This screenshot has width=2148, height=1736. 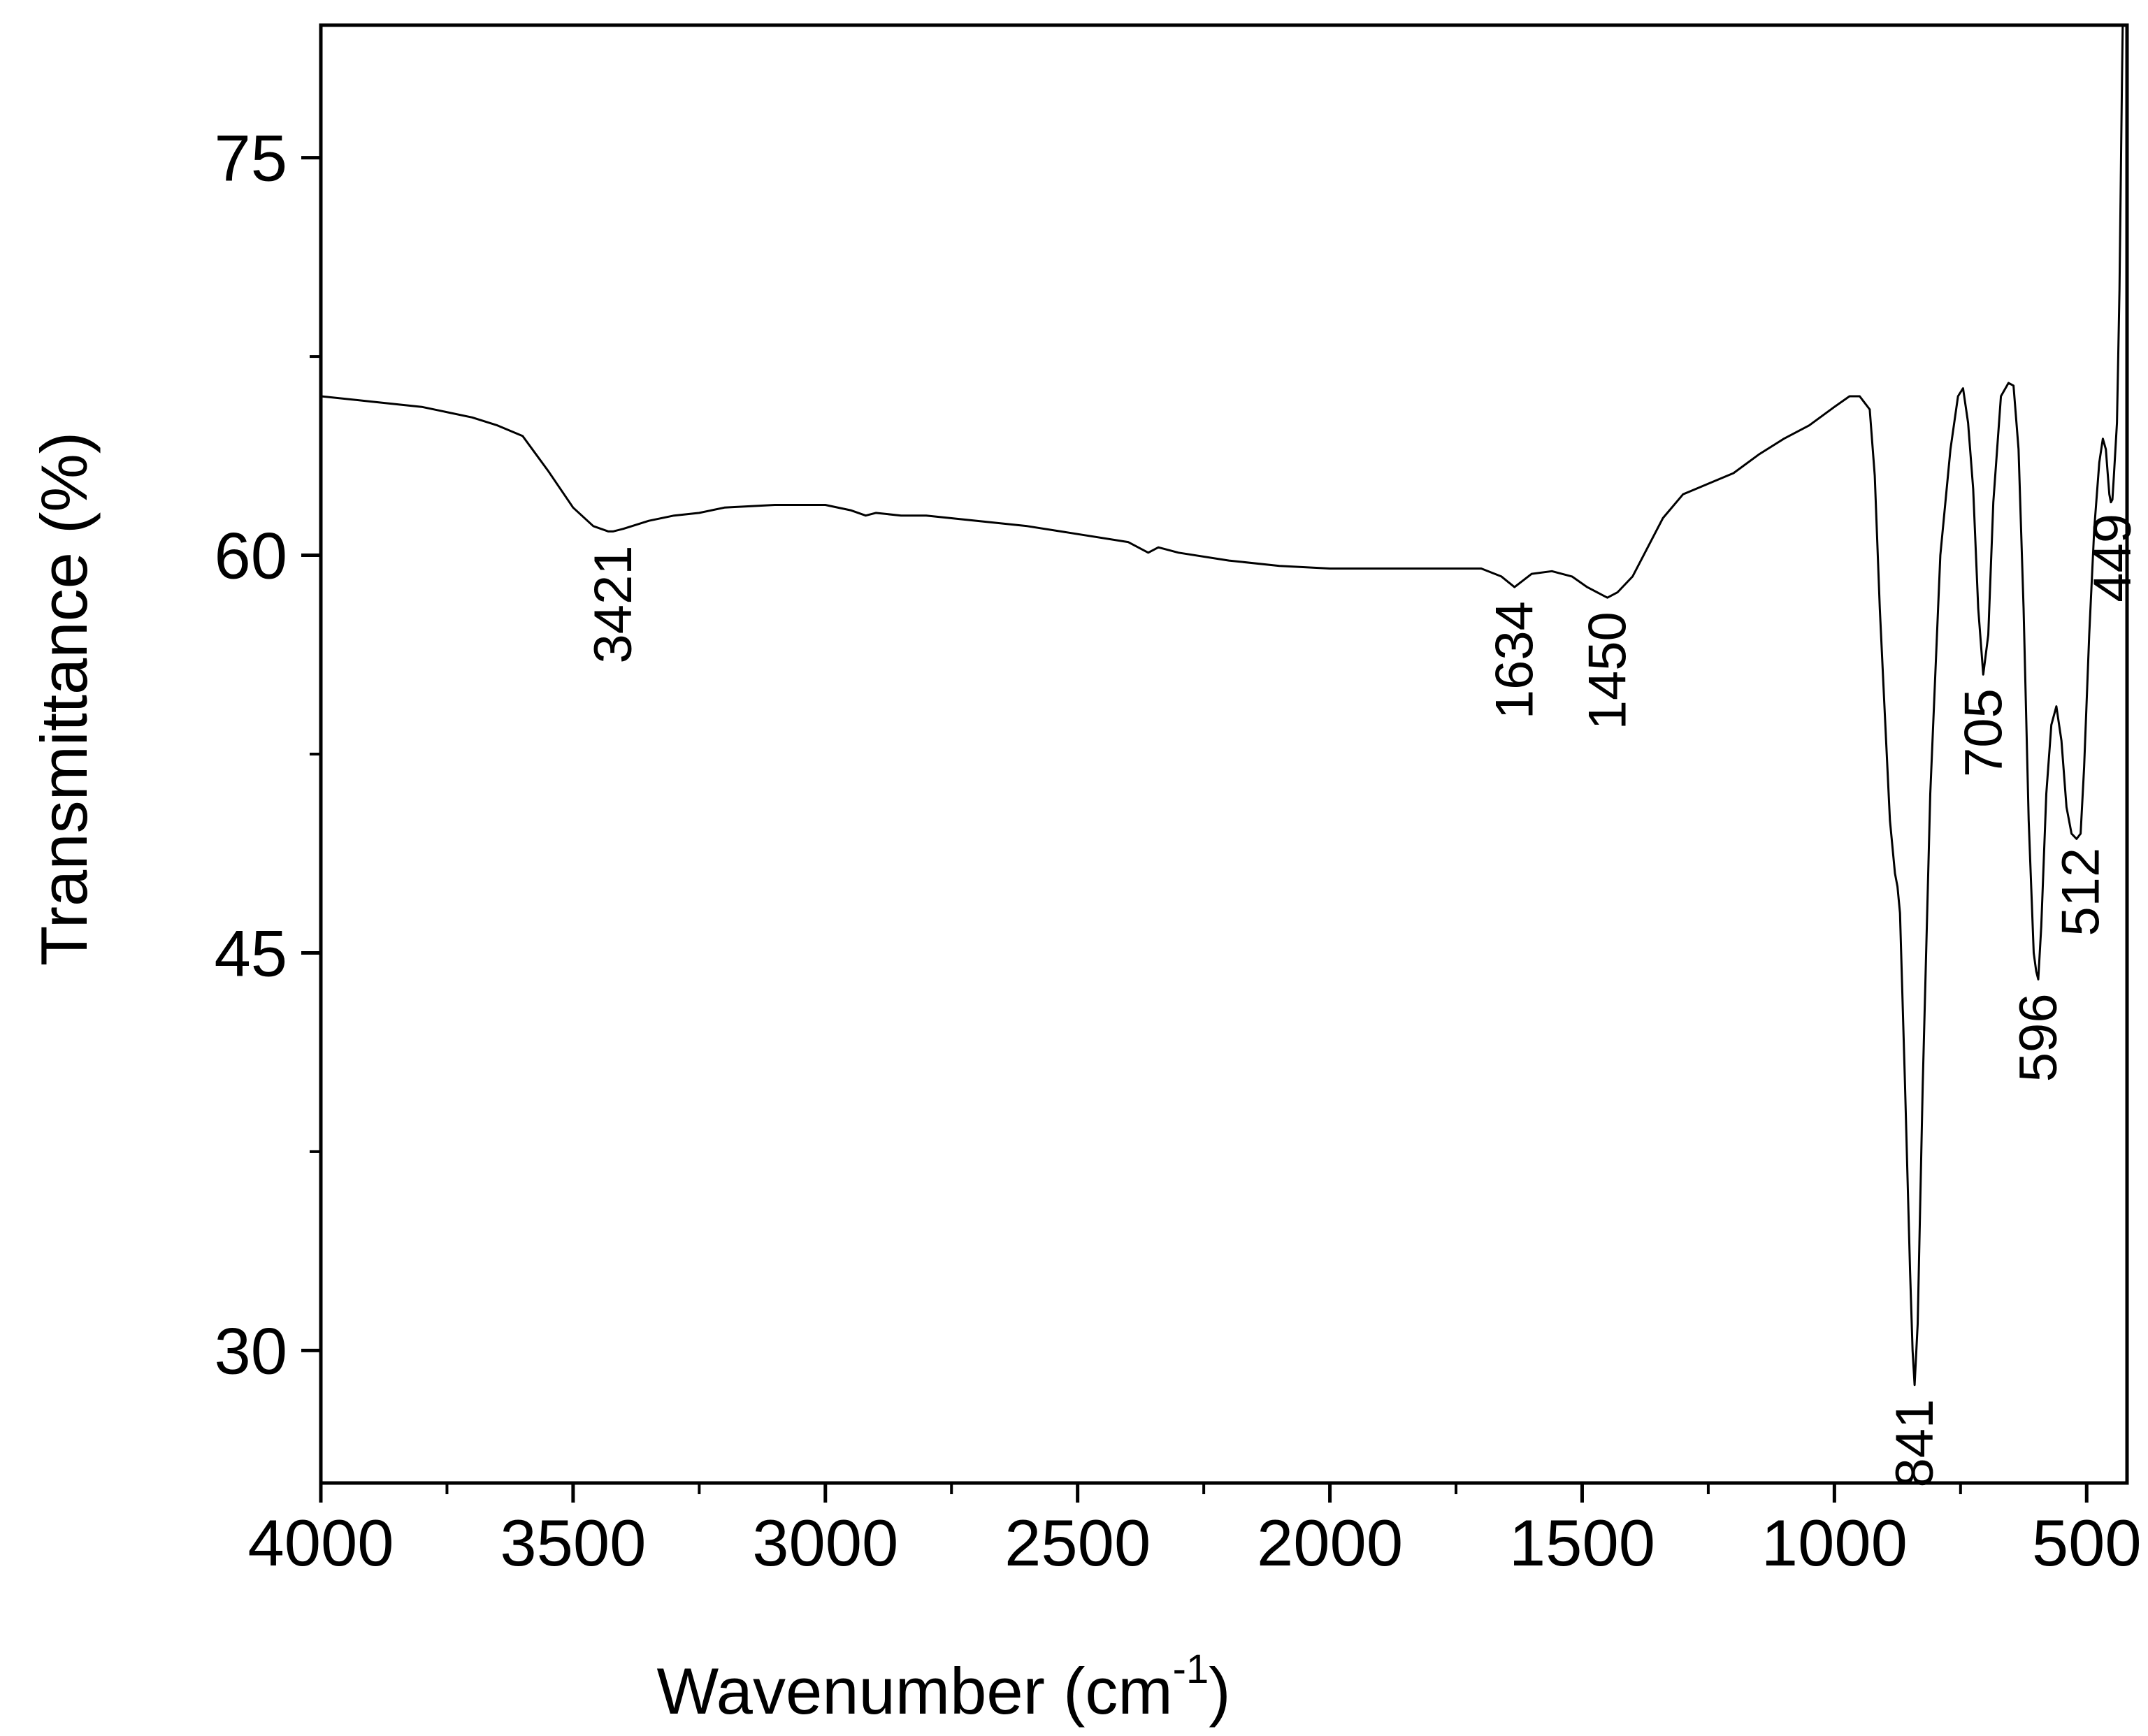 I want to click on y-axis-label: Transmittance (%), so click(x=64, y=699).